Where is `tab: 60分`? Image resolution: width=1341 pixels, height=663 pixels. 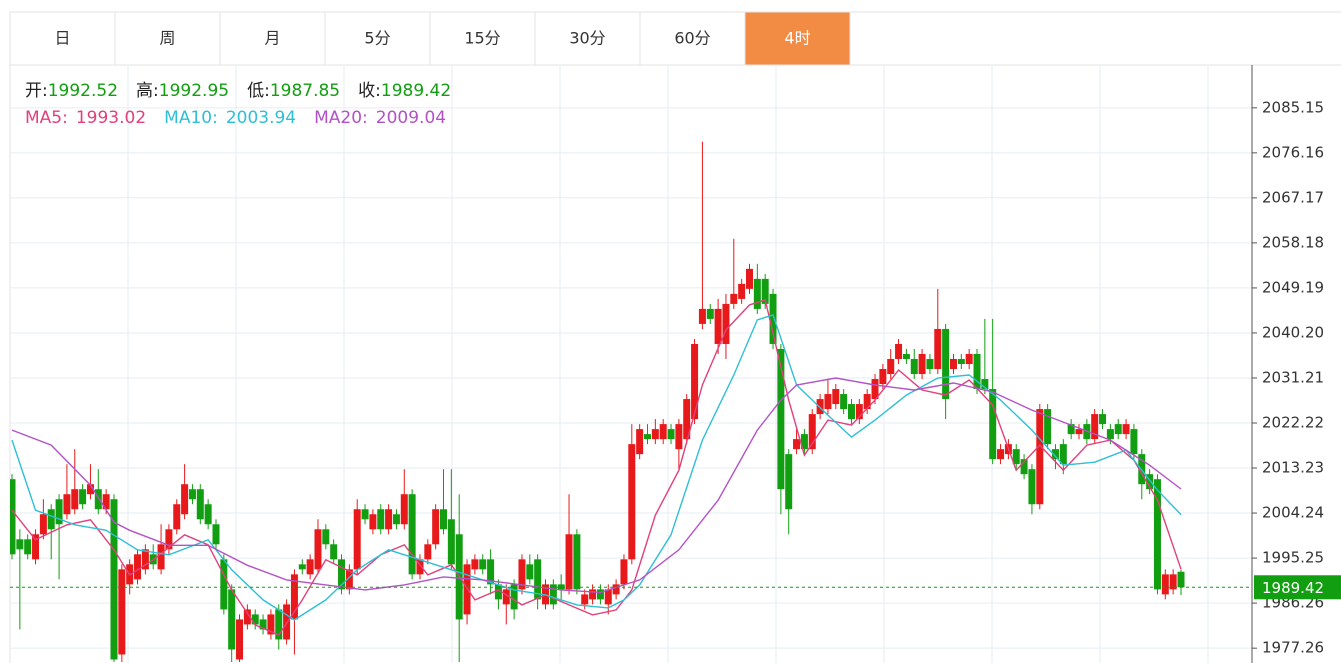 tab: 60分 is located at coordinates (692, 38).